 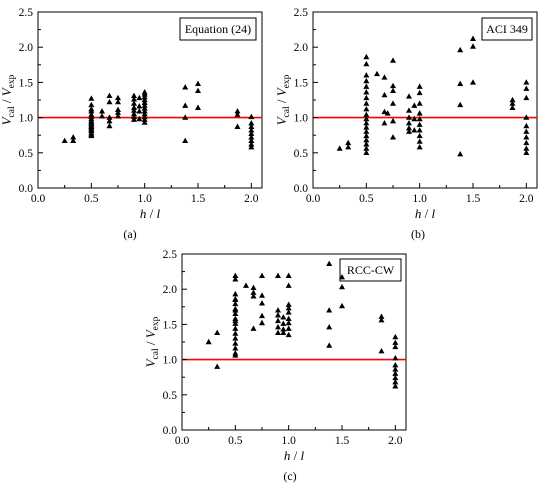 What do you see at coordinates (156, 323) in the screenshot?
I see `y-axis-label-part: exp` at bounding box center [156, 323].